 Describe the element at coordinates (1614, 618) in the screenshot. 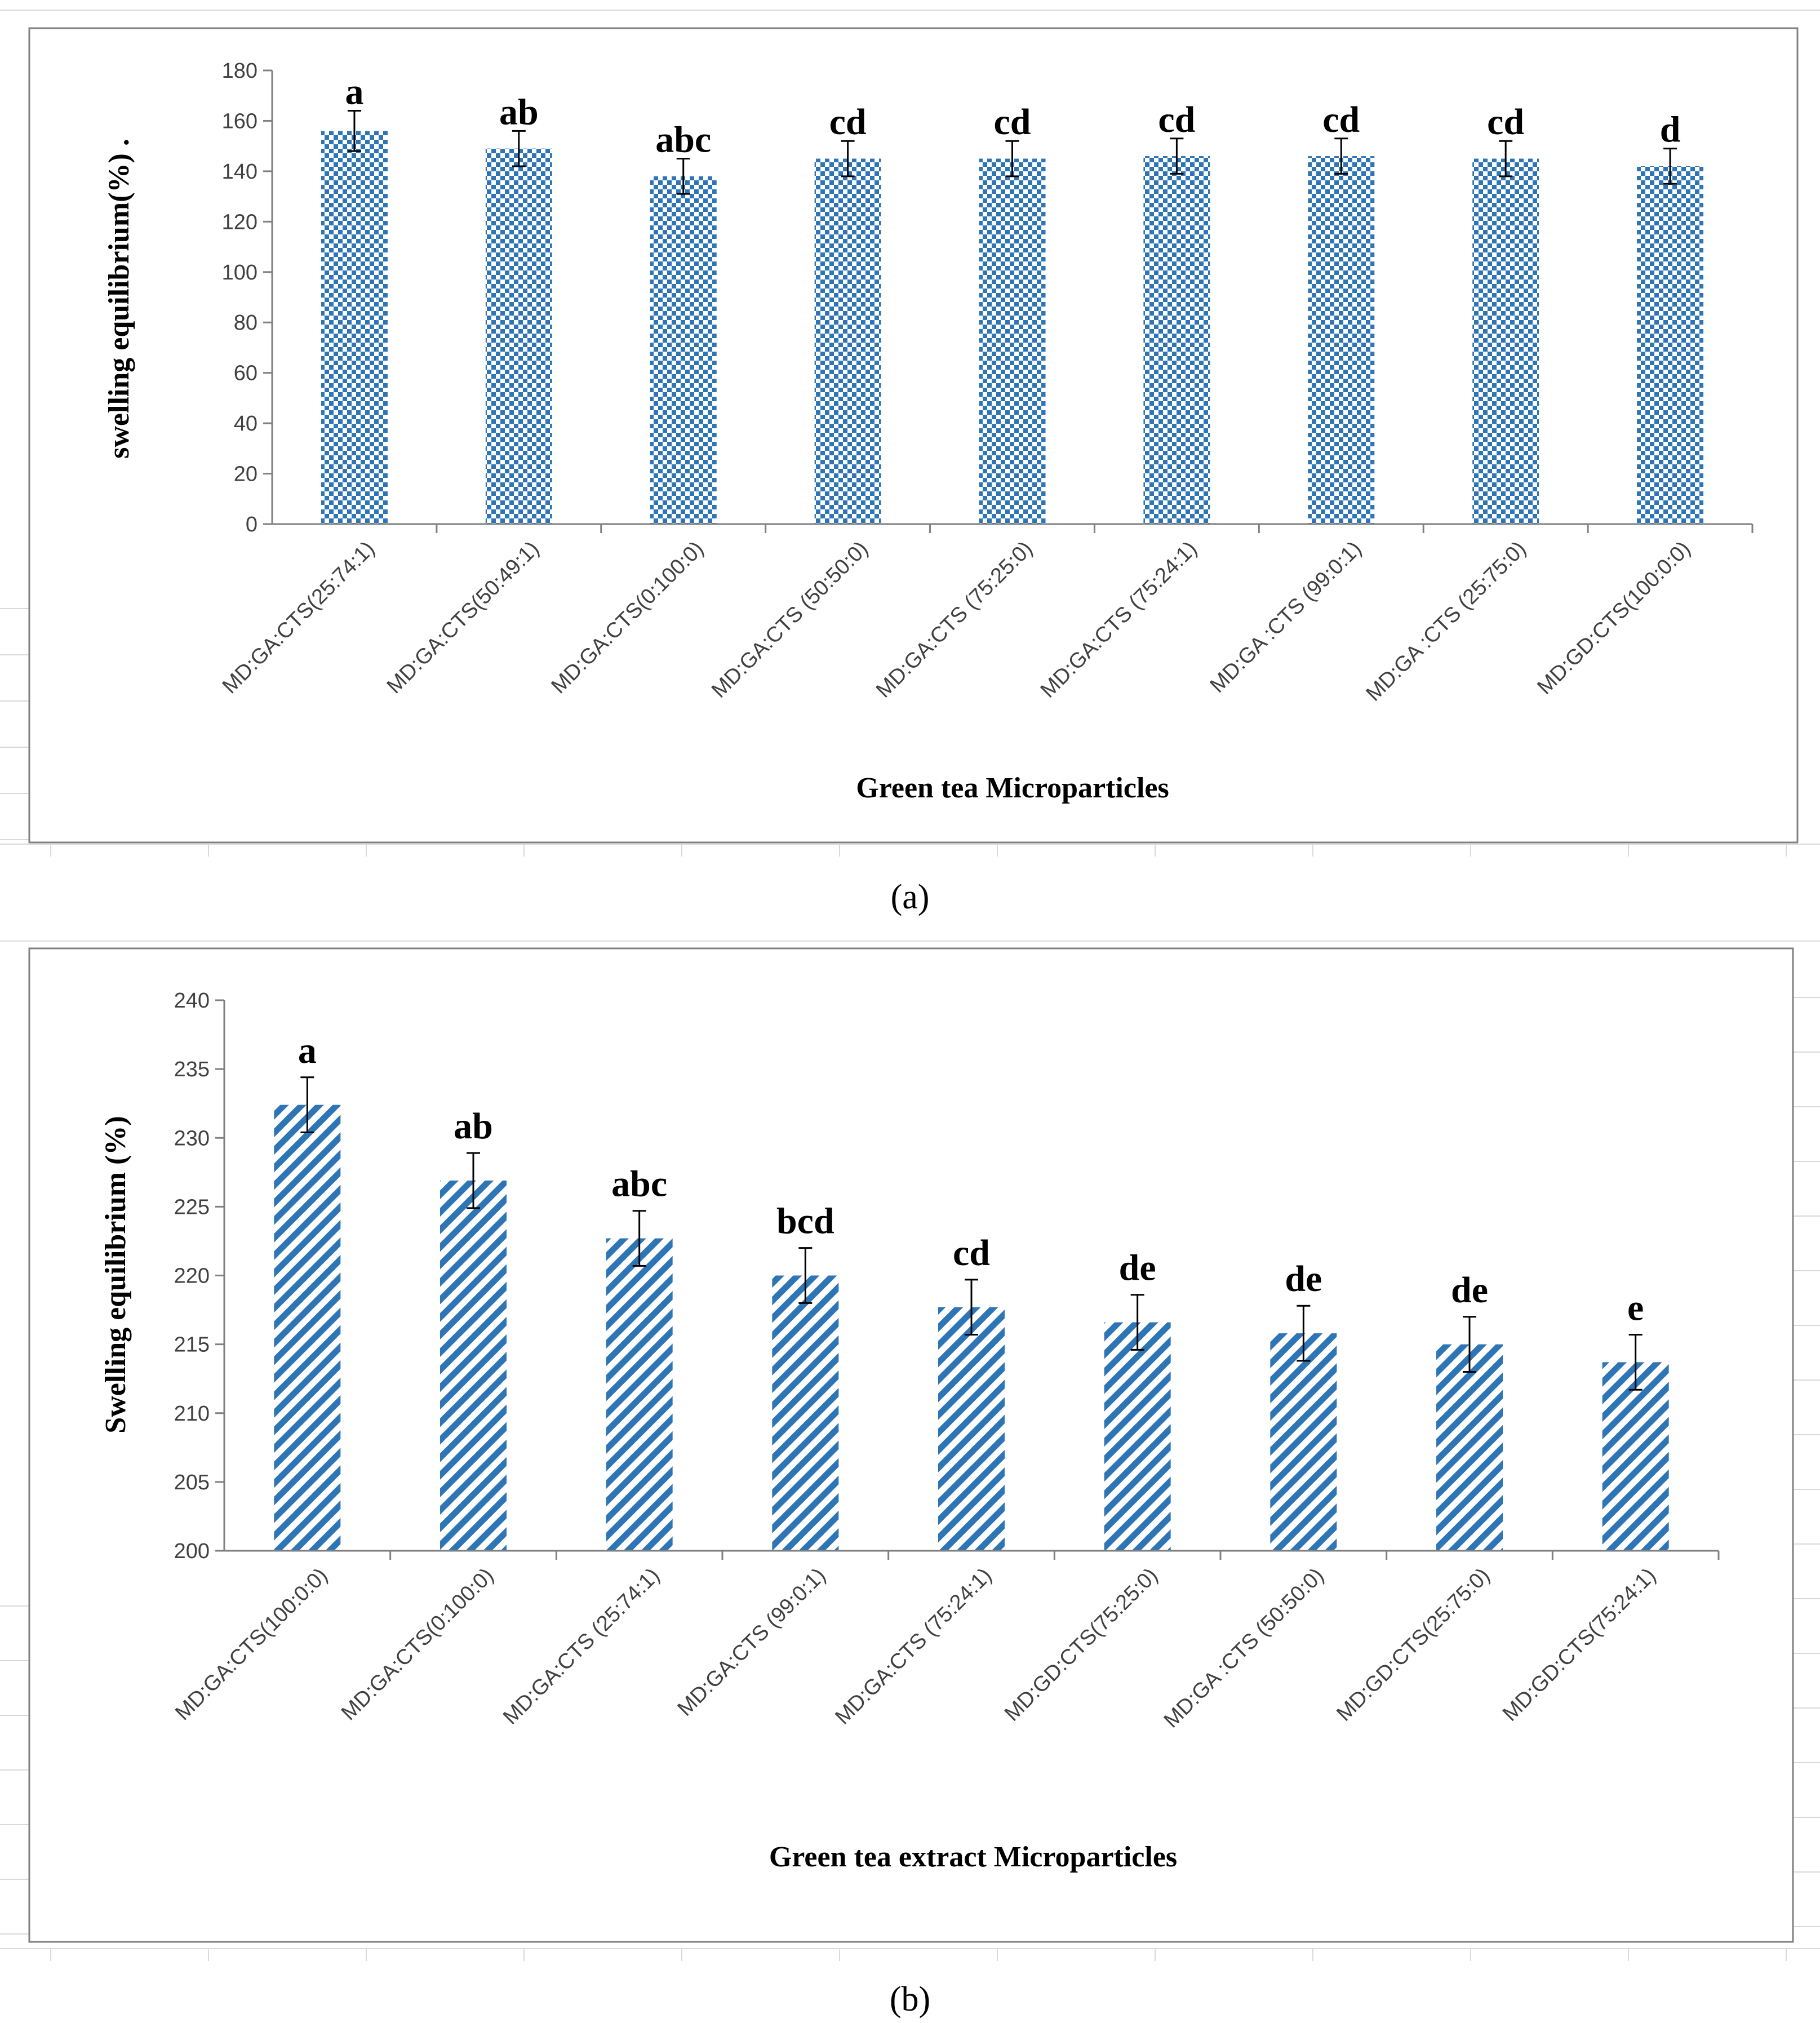

I see `x-tick-label: MD:GD:CTS(100:0:0)` at that location.